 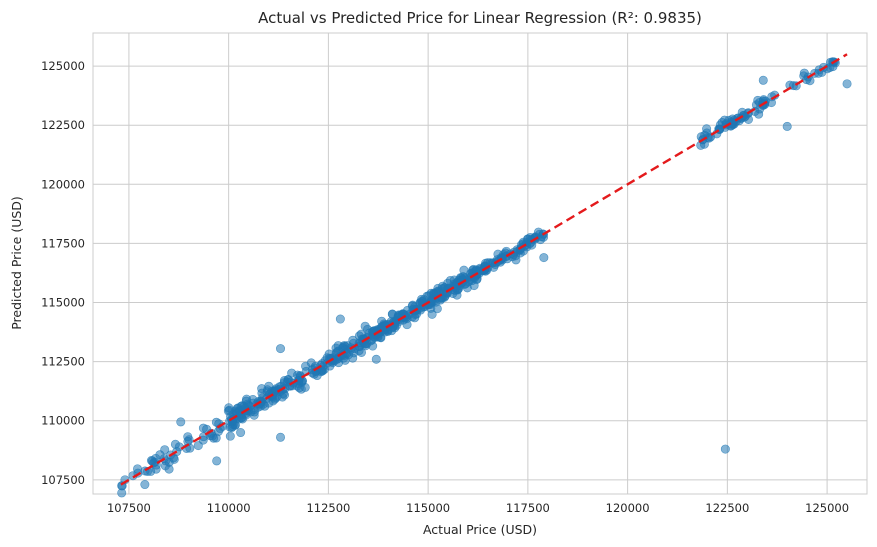 What do you see at coordinates (480, 529) in the screenshot?
I see `x-axis-label: Actual Price (USD)` at bounding box center [480, 529].